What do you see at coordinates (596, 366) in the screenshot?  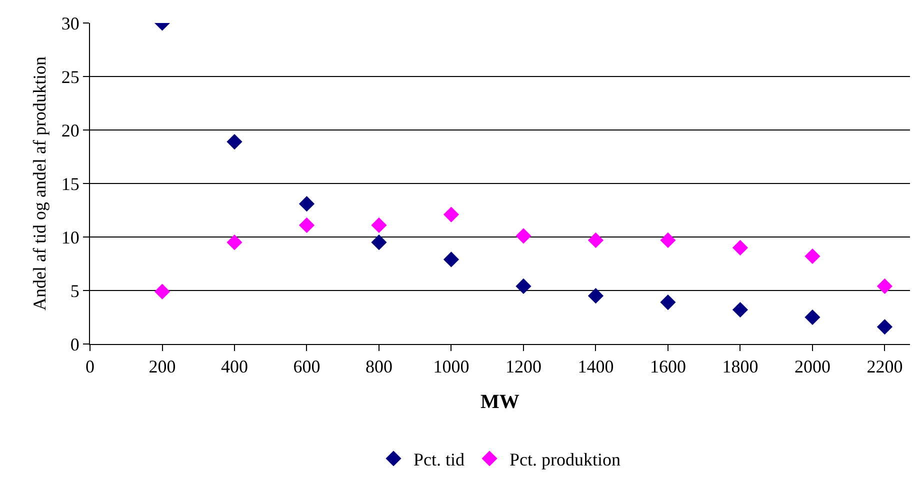 I see `x-tick-label: 1400` at bounding box center [596, 366].